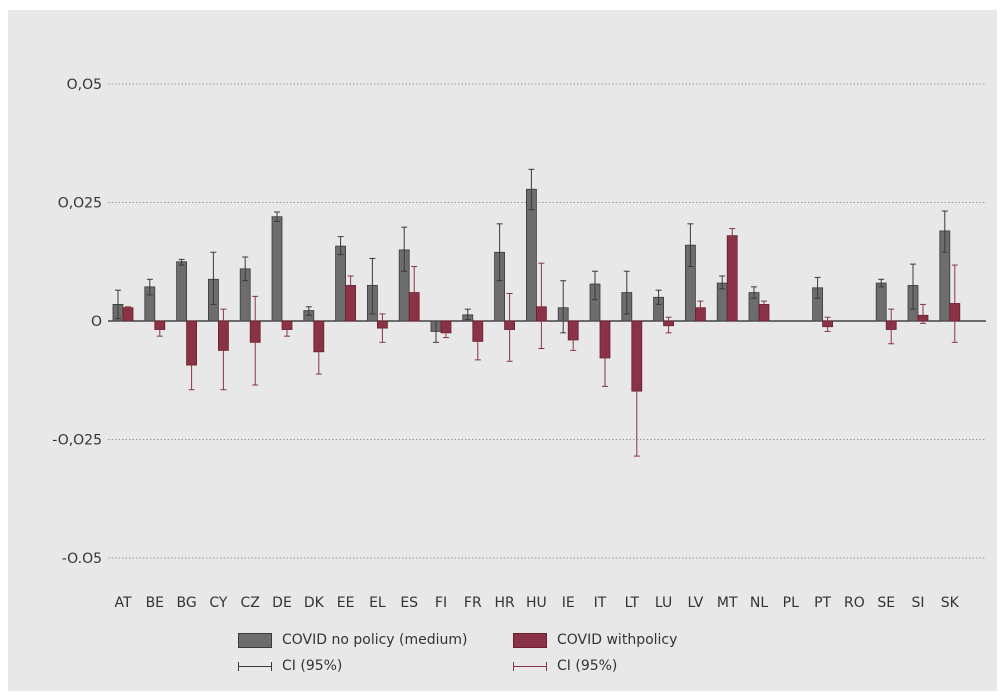  What do you see at coordinates (255, 640) in the screenshot?
I see `legend-swatch-no-policy` at bounding box center [255, 640].